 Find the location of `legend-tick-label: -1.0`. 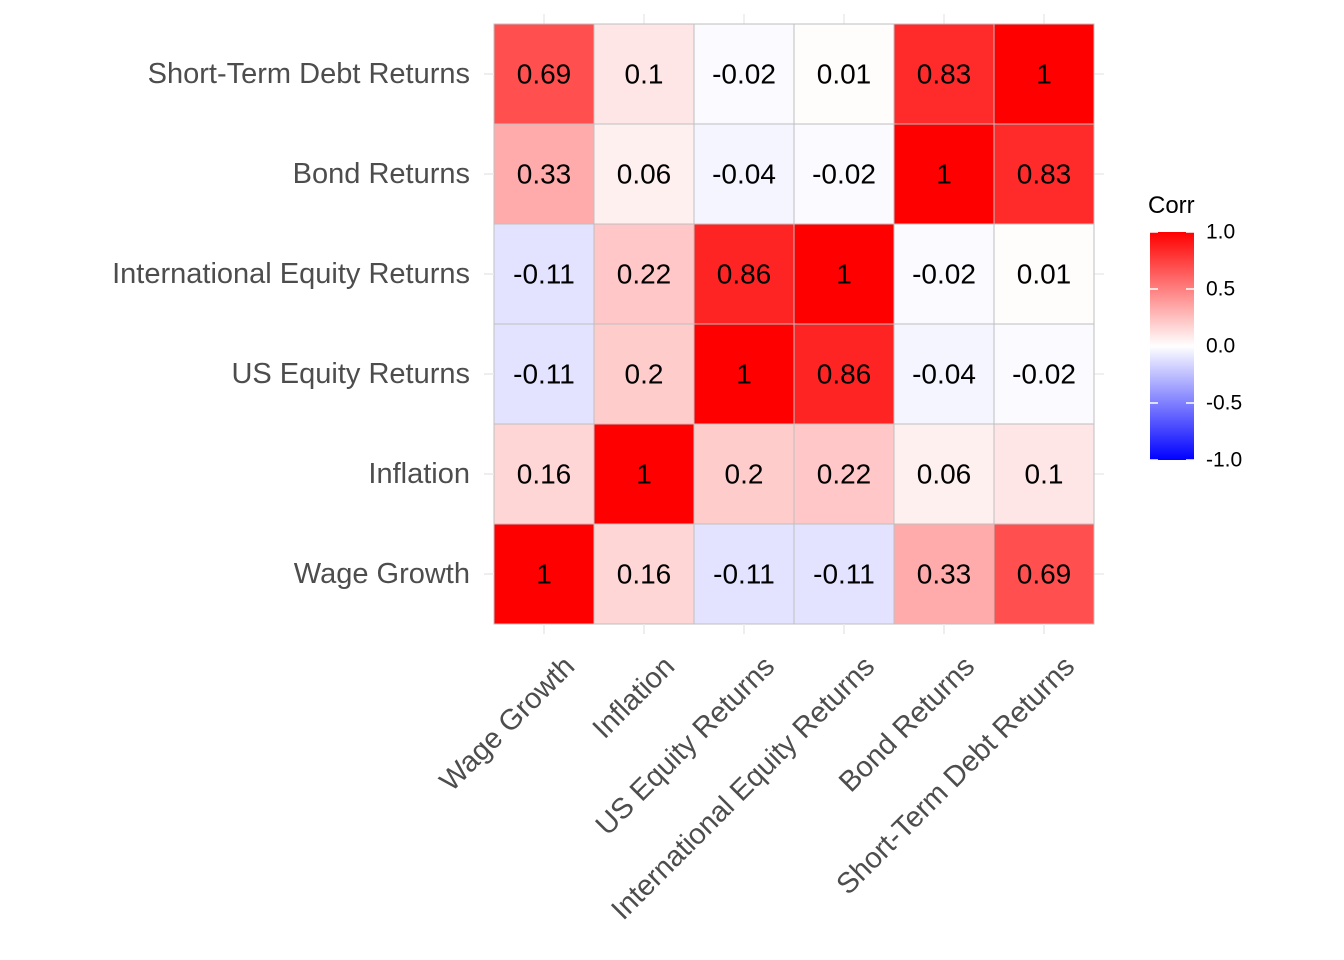

legend-tick-label: -1.0 is located at coordinates (1224, 460).